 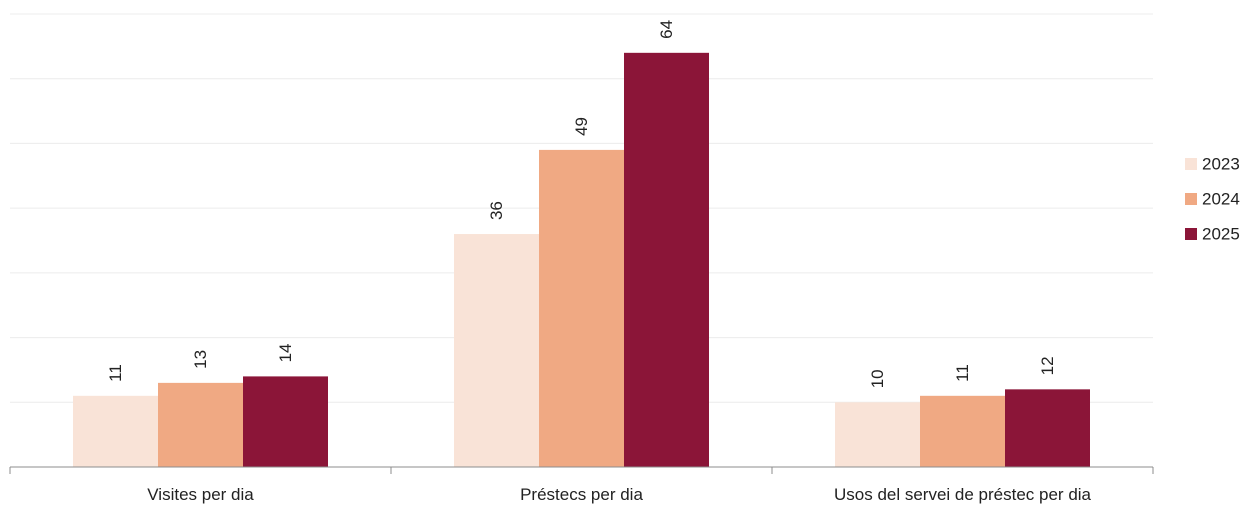 What do you see at coordinates (581, 494) in the screenshot?
I see `category-label: Préstecs per dia` at bounding box center [581, 494].